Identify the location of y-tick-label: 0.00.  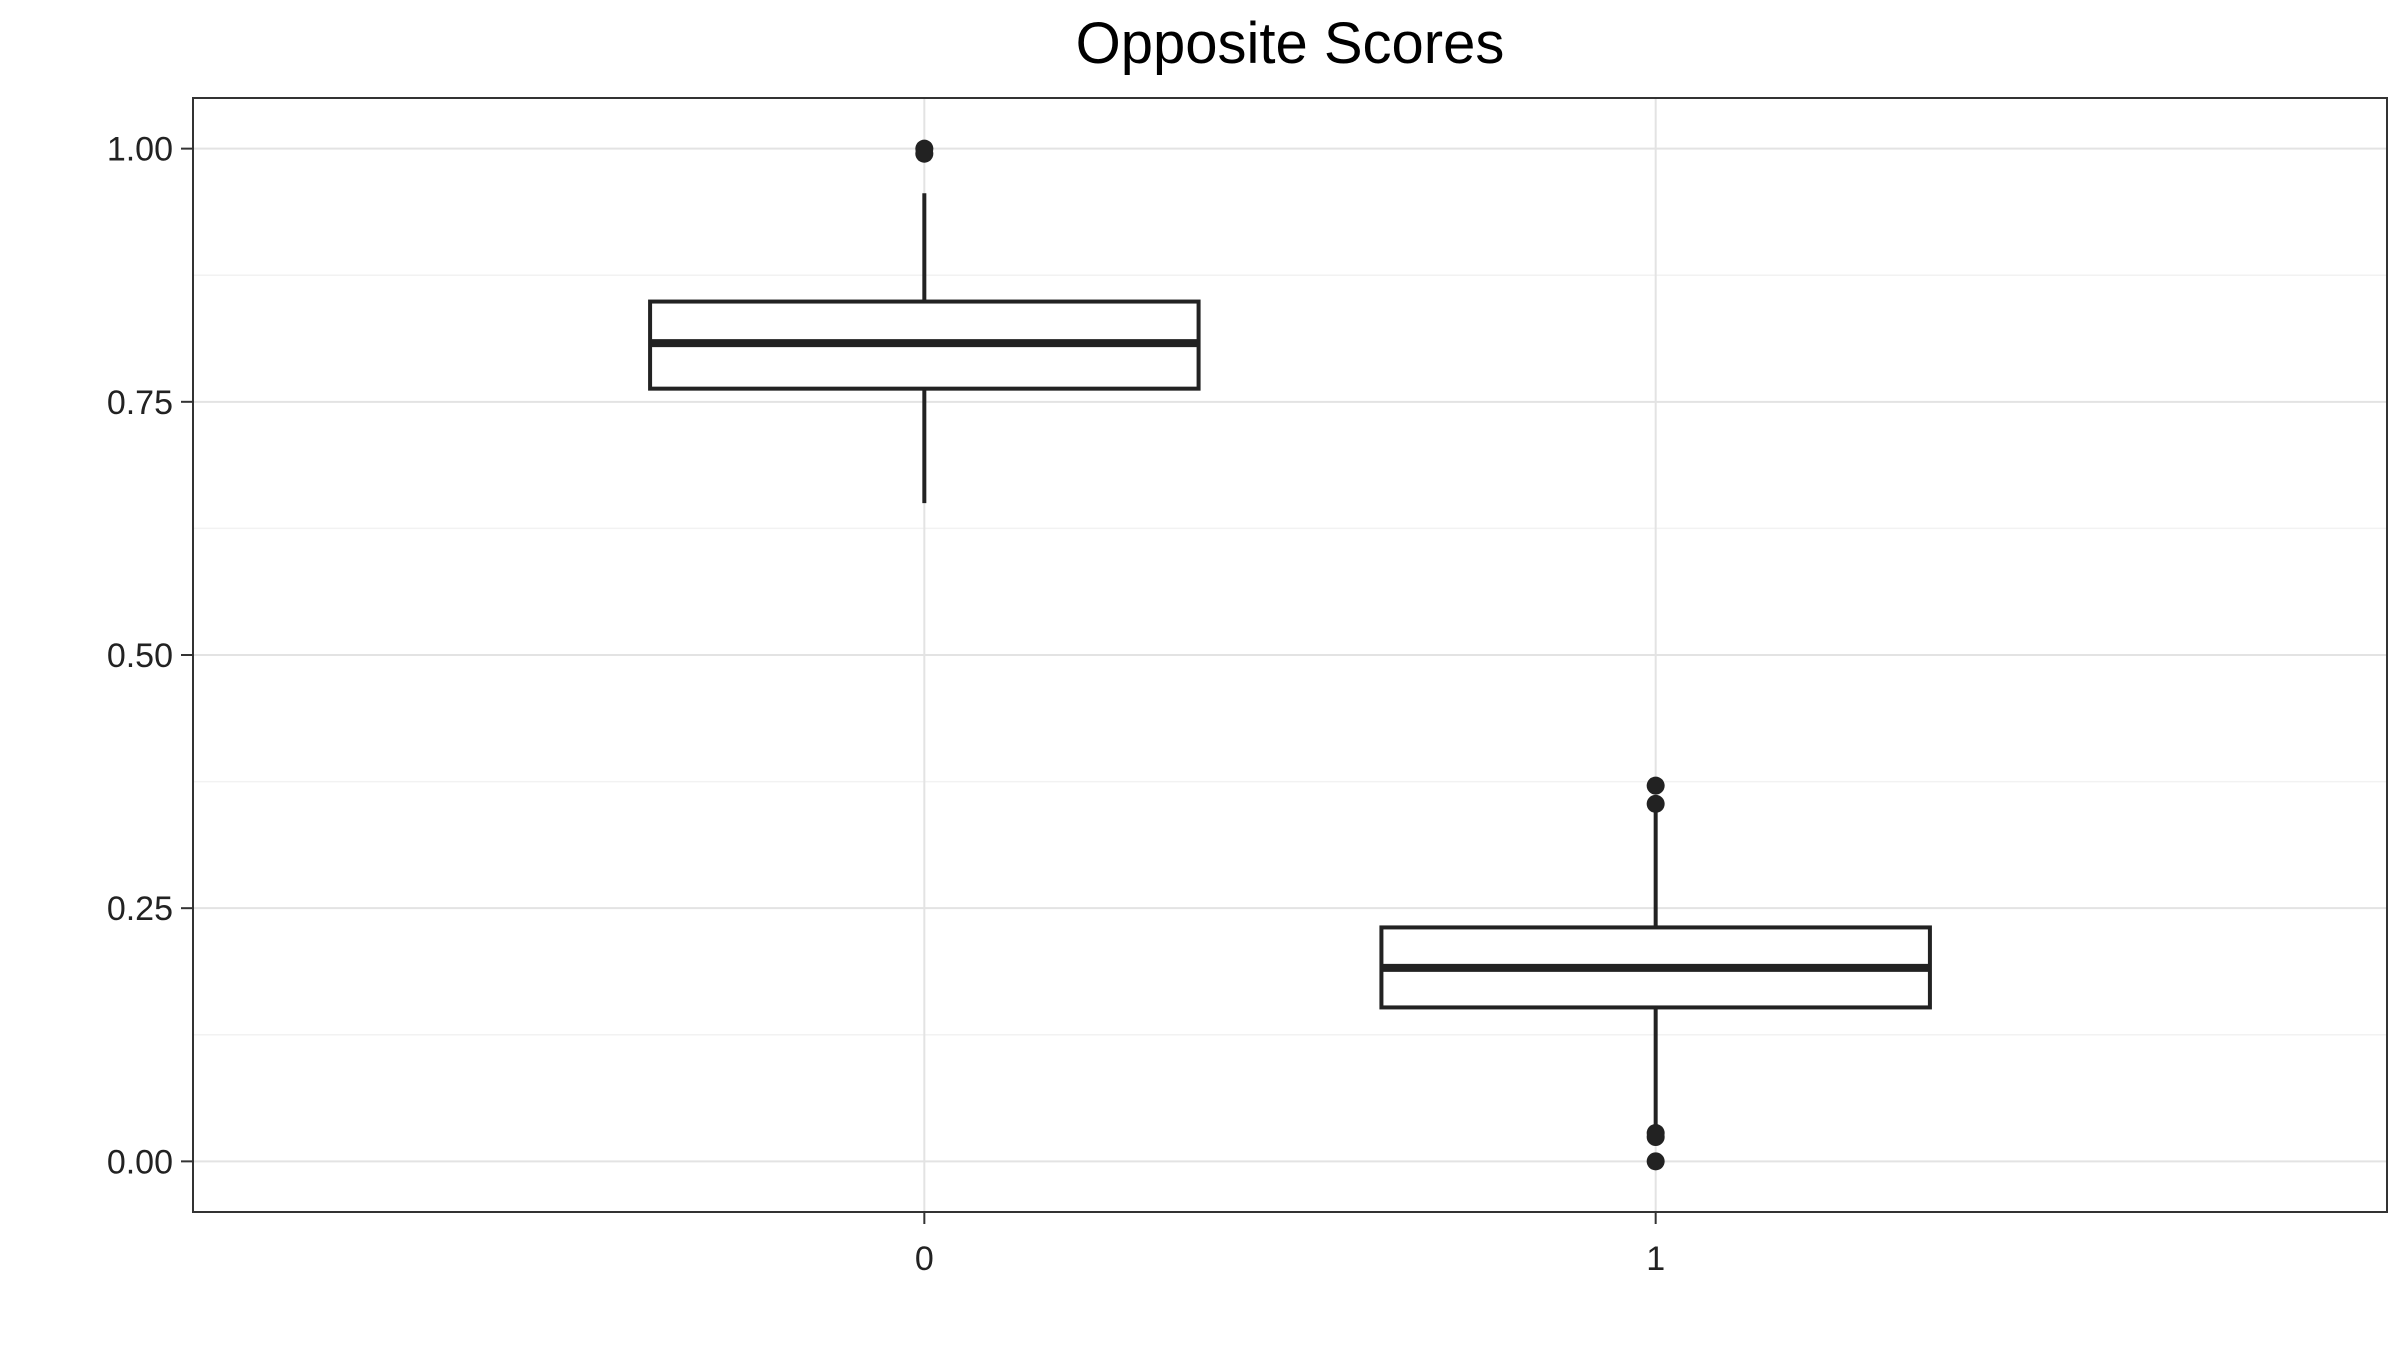
(140, 1162).